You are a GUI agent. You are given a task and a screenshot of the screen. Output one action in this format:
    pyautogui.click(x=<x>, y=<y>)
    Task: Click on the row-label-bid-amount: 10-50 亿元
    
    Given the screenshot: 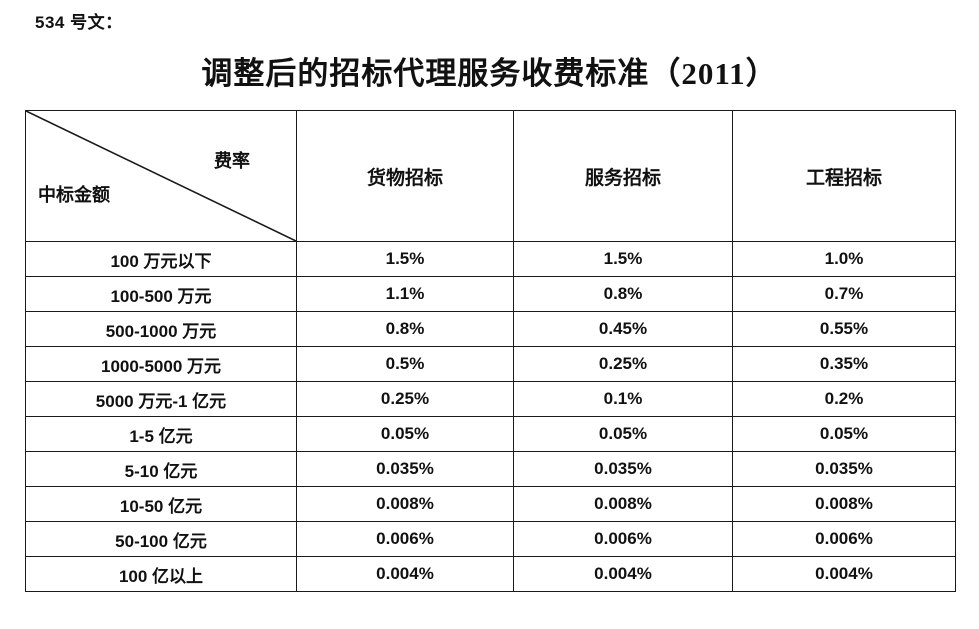 What is the action you would take?
    pyautogui.click(x=161, y=504)
    